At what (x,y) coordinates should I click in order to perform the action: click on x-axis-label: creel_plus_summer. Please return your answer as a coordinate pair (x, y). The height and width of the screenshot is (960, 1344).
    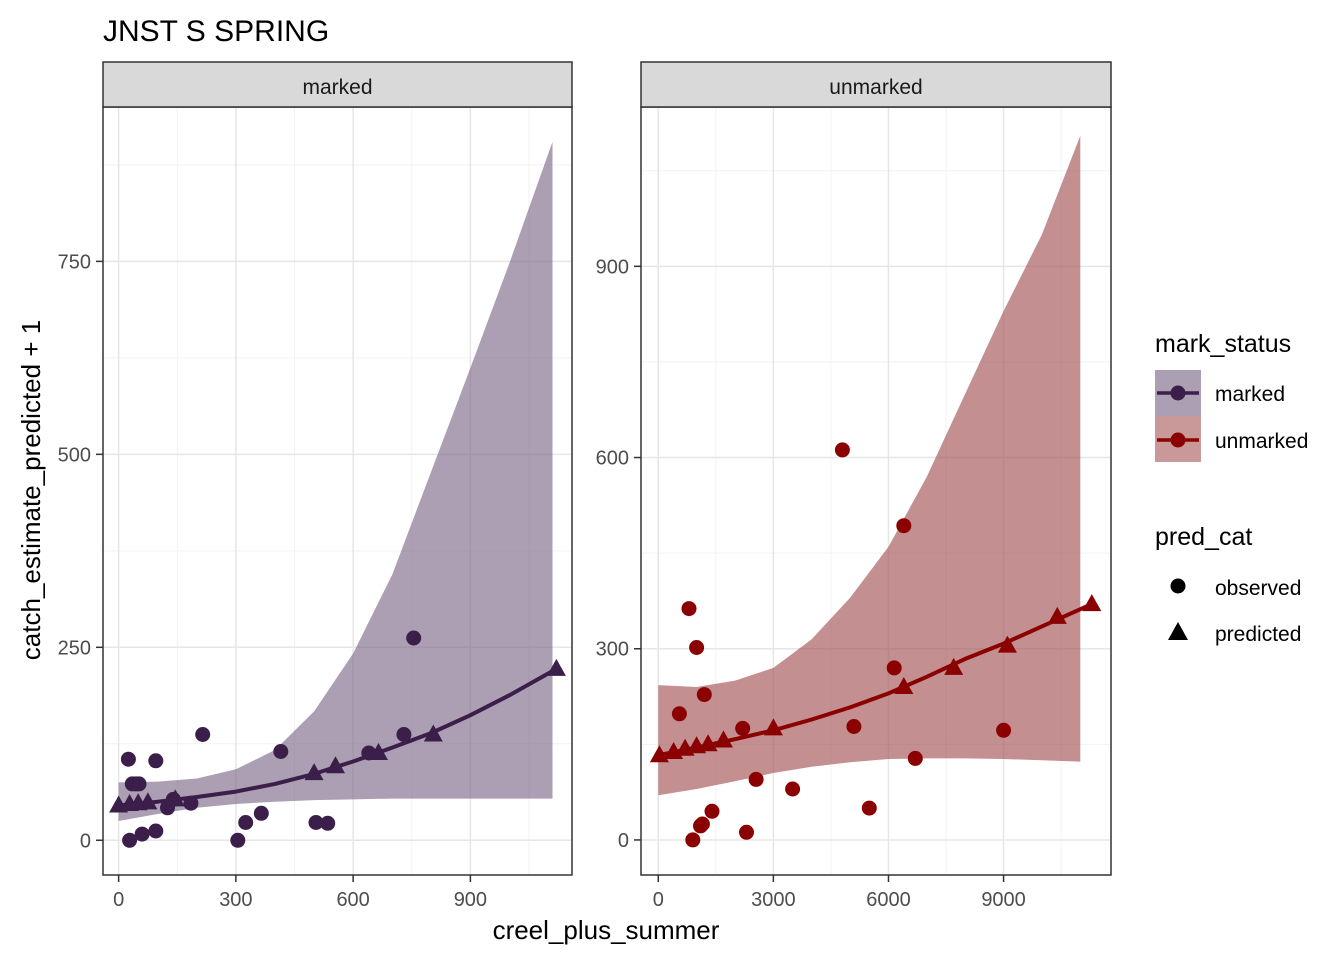
    Looking at the image, I should click on (606, 930).